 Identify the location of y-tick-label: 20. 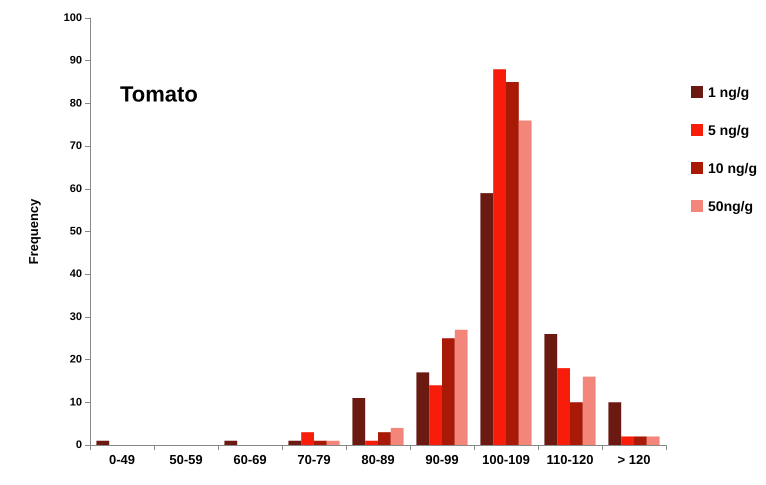
(76, 360).